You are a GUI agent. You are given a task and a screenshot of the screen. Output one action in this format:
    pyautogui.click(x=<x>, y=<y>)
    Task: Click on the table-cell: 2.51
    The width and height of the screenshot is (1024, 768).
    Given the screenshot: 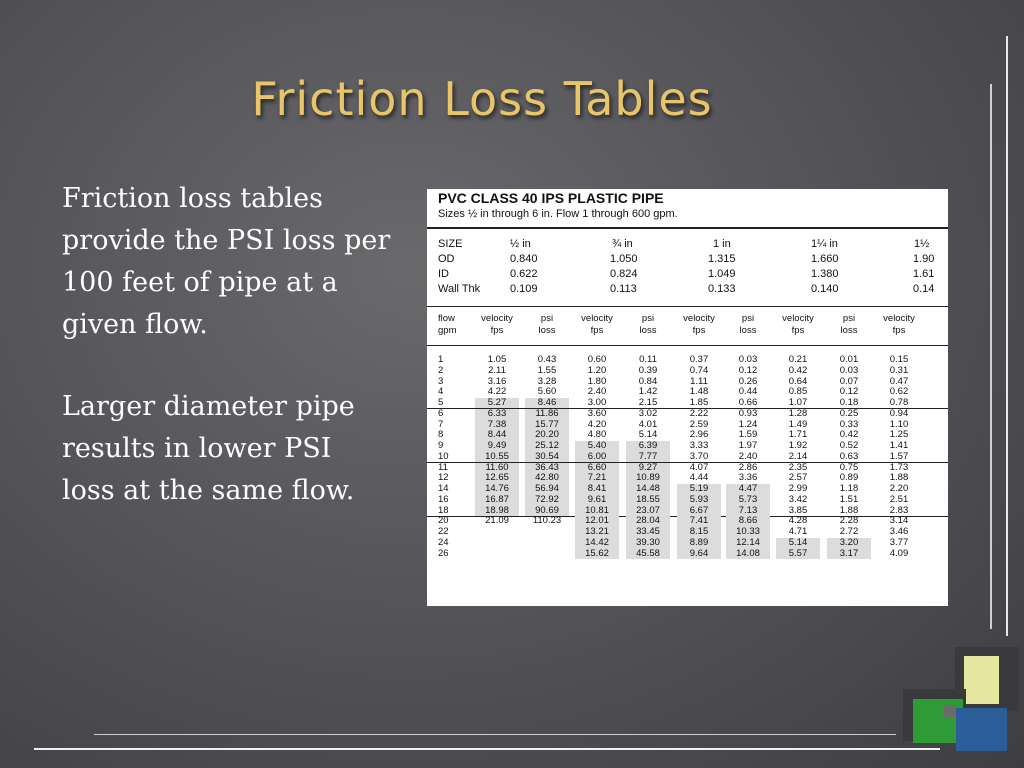 What is the action you would take?
    pyautogui.click(x=899, y=499)
    